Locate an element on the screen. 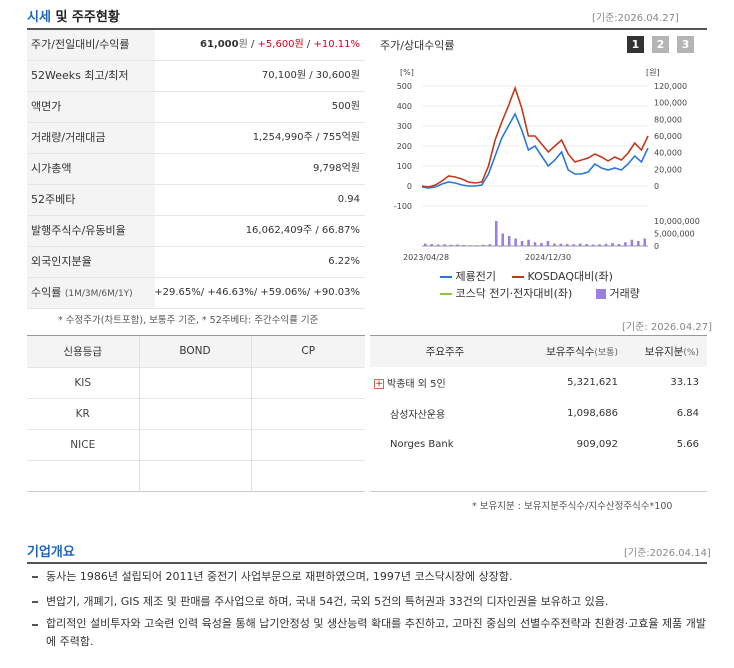 Image resolution: width=734 pixels, height=668 pixels. chart-tab-2: 2 is located at coordinates (660, 44).